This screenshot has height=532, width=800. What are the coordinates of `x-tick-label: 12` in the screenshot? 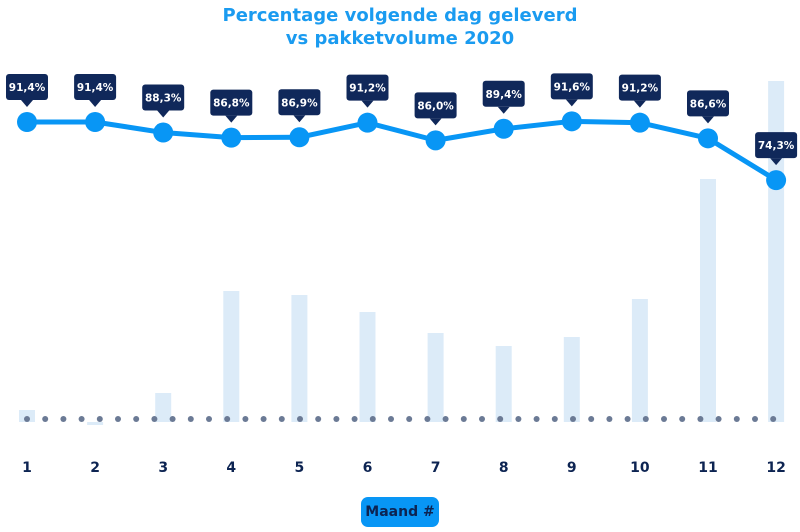 It's located at (775, 468).